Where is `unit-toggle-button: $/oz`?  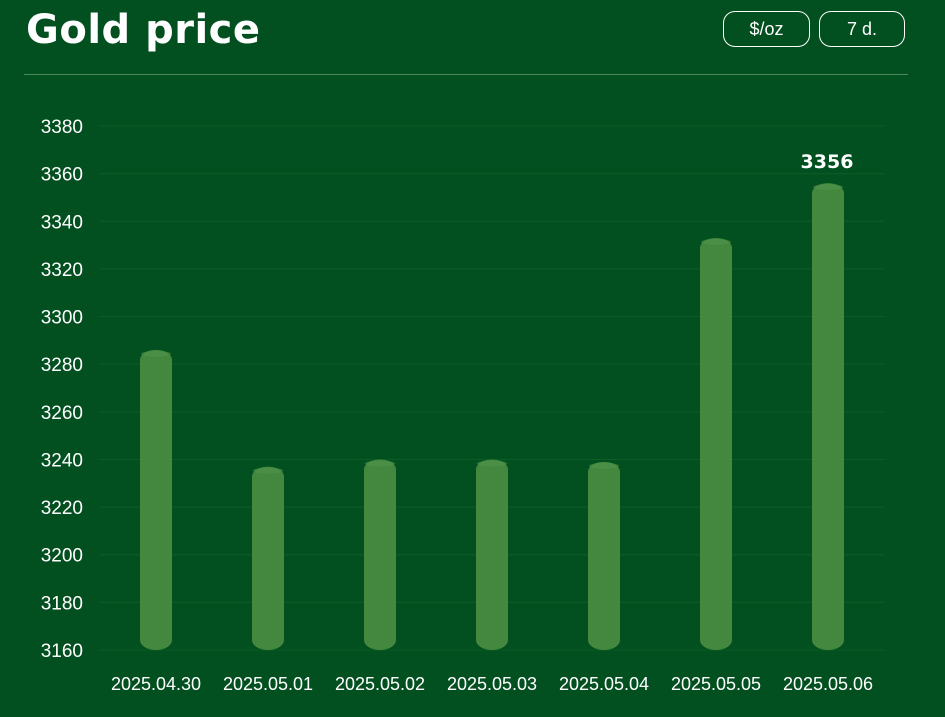 unit-toggle-button: $/oz is located at coordinates (766, 29).